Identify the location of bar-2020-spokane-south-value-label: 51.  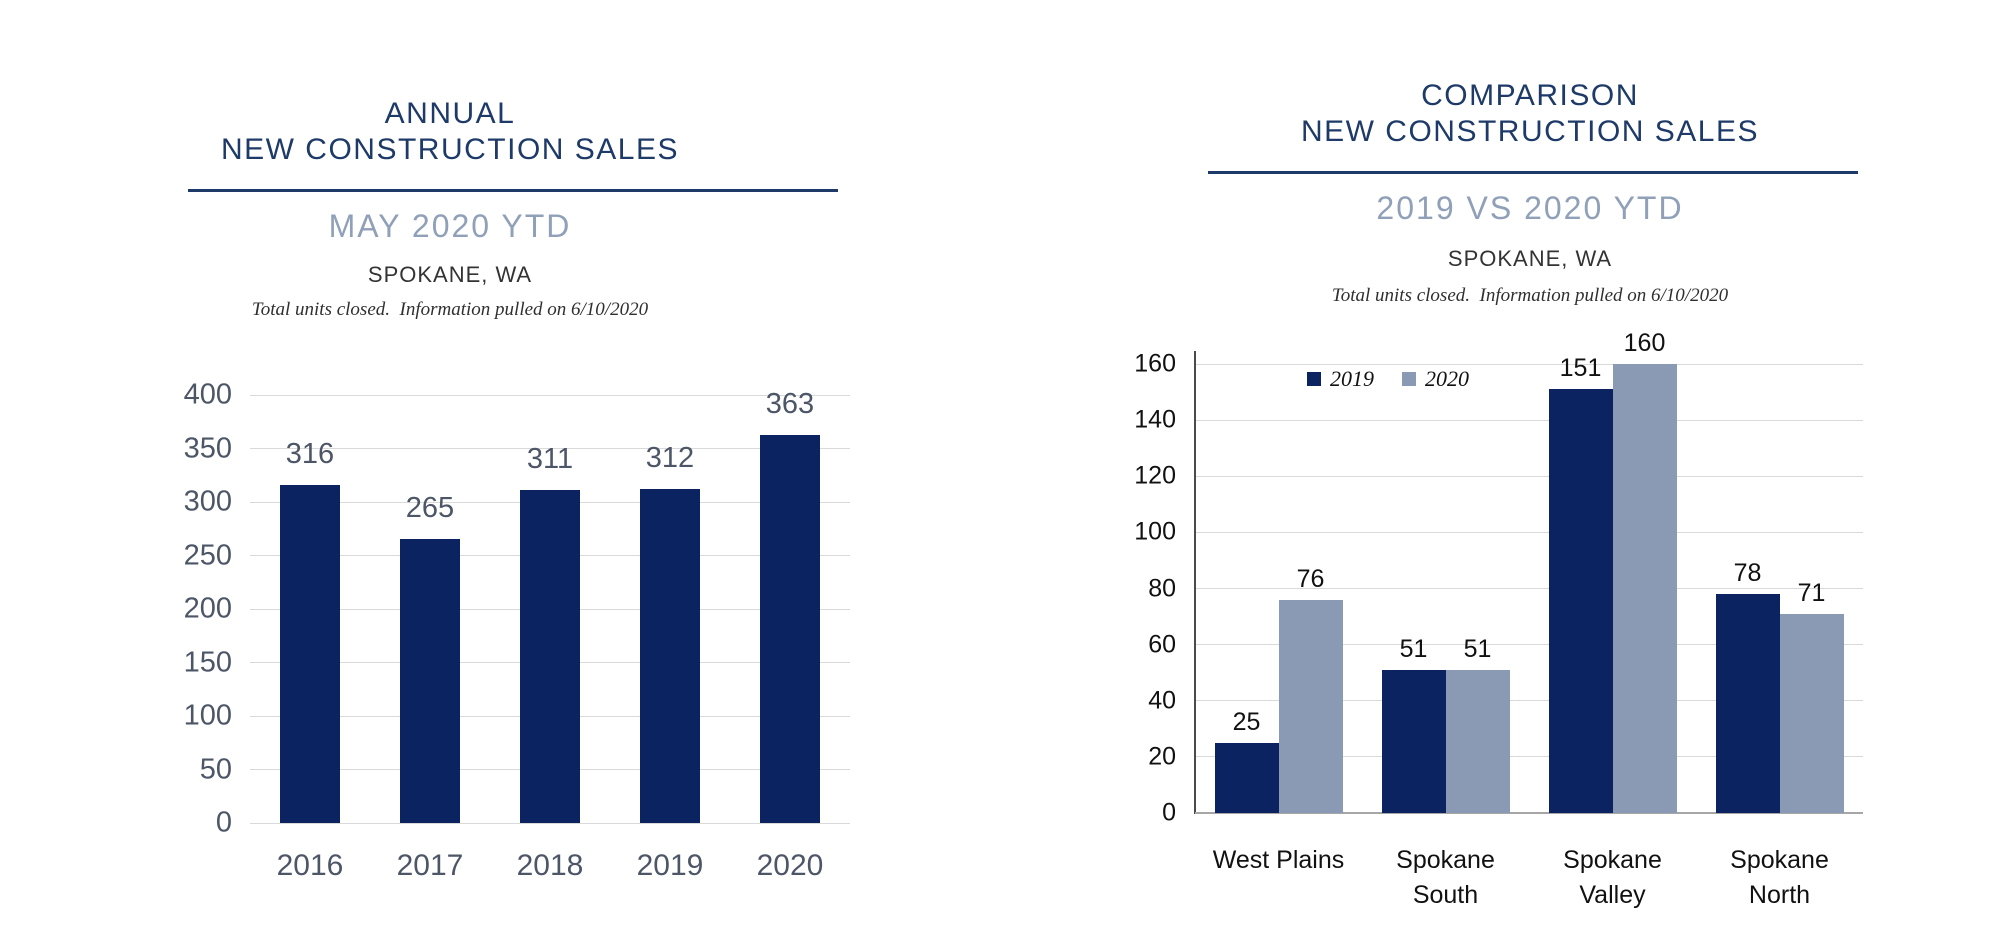
(1477, 648).